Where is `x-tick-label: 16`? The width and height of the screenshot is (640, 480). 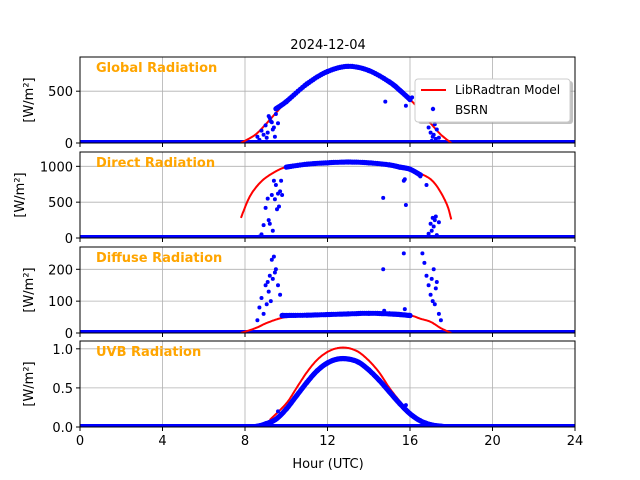
x-tick-label: 16 is located at coordinates (410, 441).